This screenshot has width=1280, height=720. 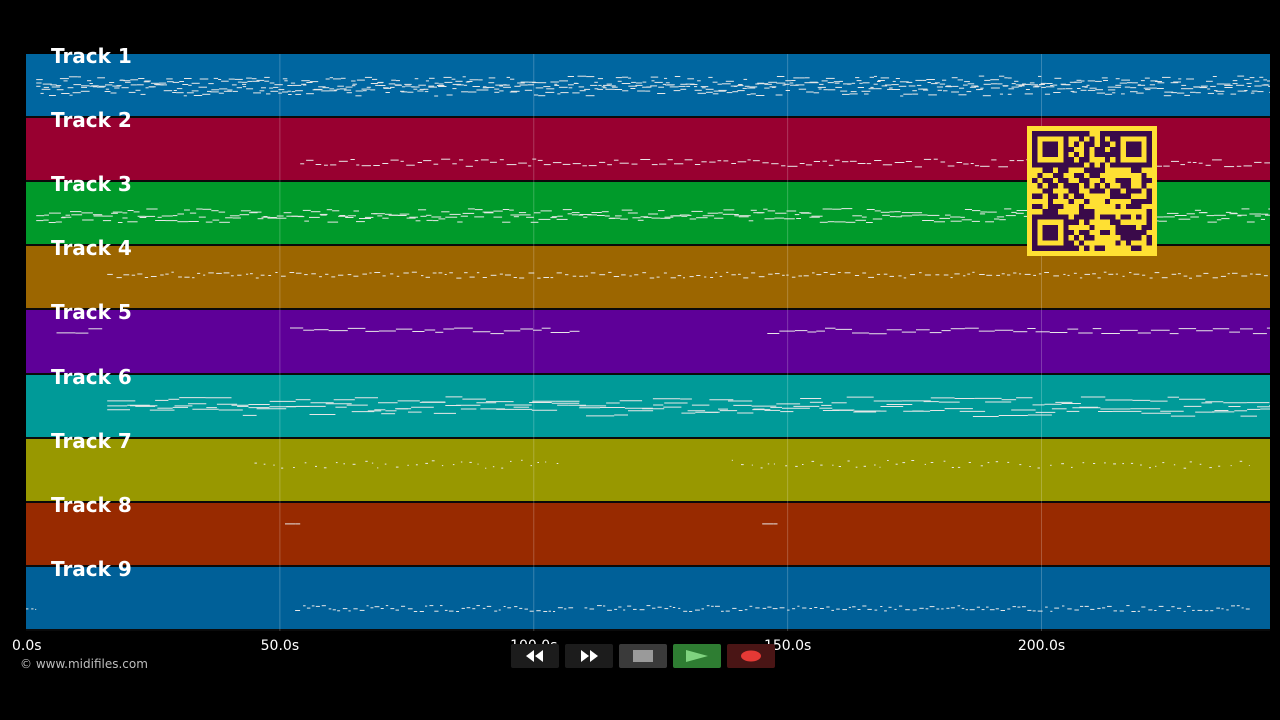 I want to click on stop-button, so click(x=643, y=656).